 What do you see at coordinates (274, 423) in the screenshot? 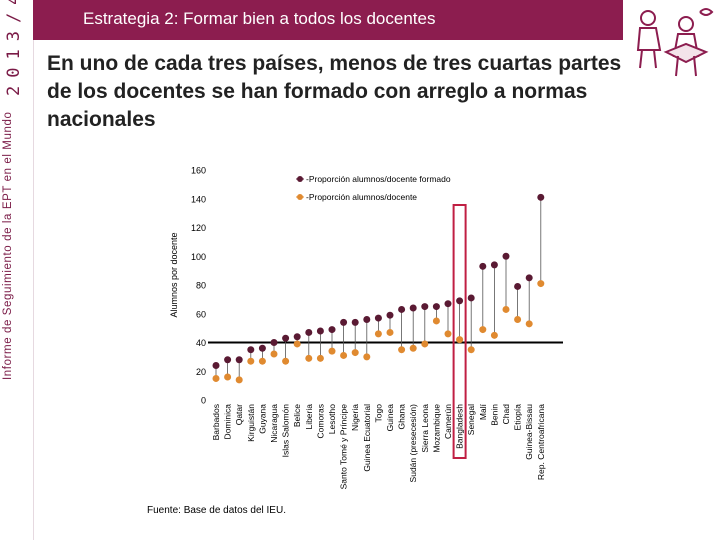
I see `x-category-label: Nicaragua` at bounding box center [274, 423].